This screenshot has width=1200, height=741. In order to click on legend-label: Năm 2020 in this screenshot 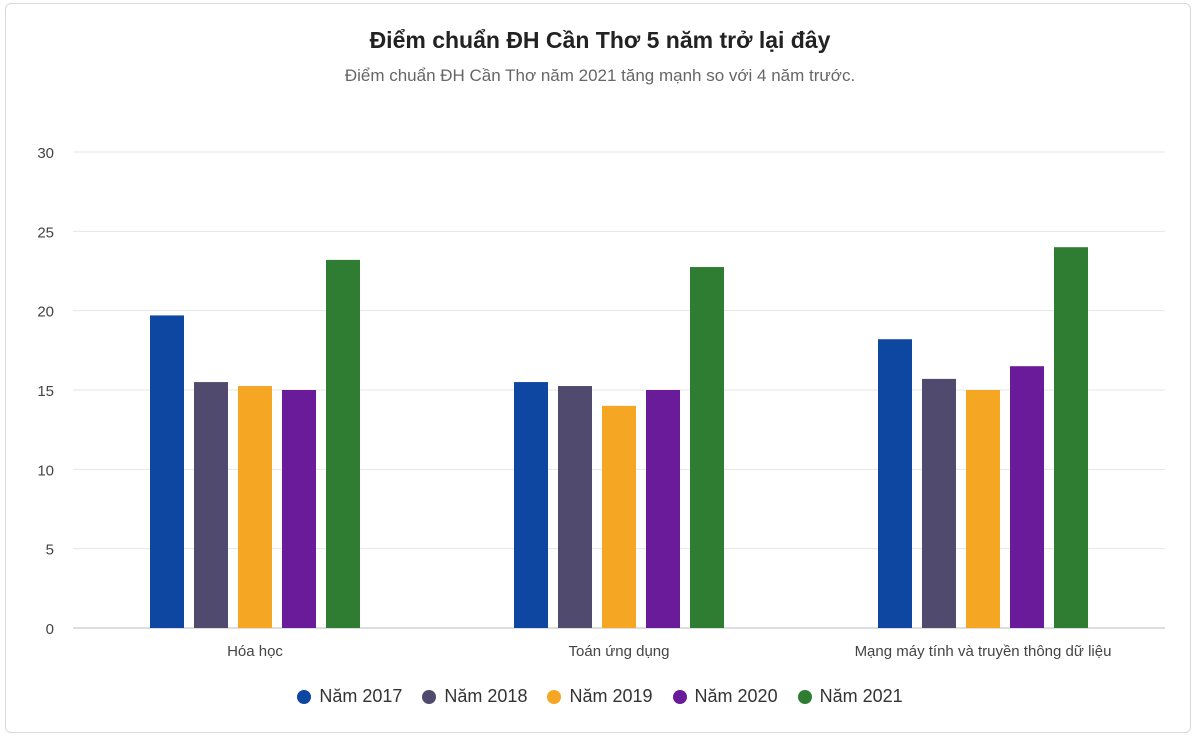, I will do `click(736, 696)`.